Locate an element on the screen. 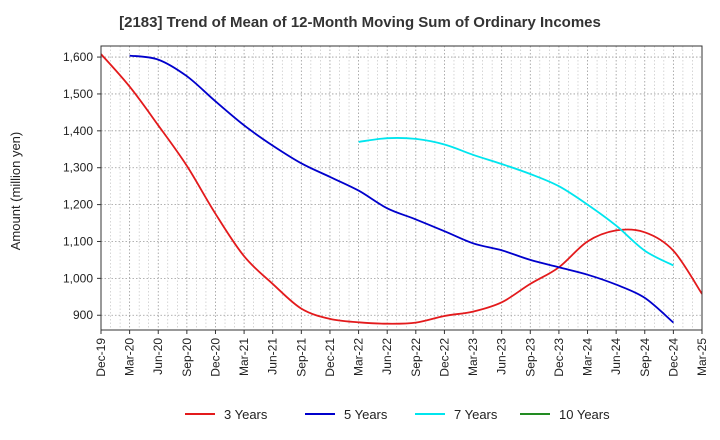  legend: 3 Years 5 Years 7 Years 10 Years is located at coordinates (397, 414).